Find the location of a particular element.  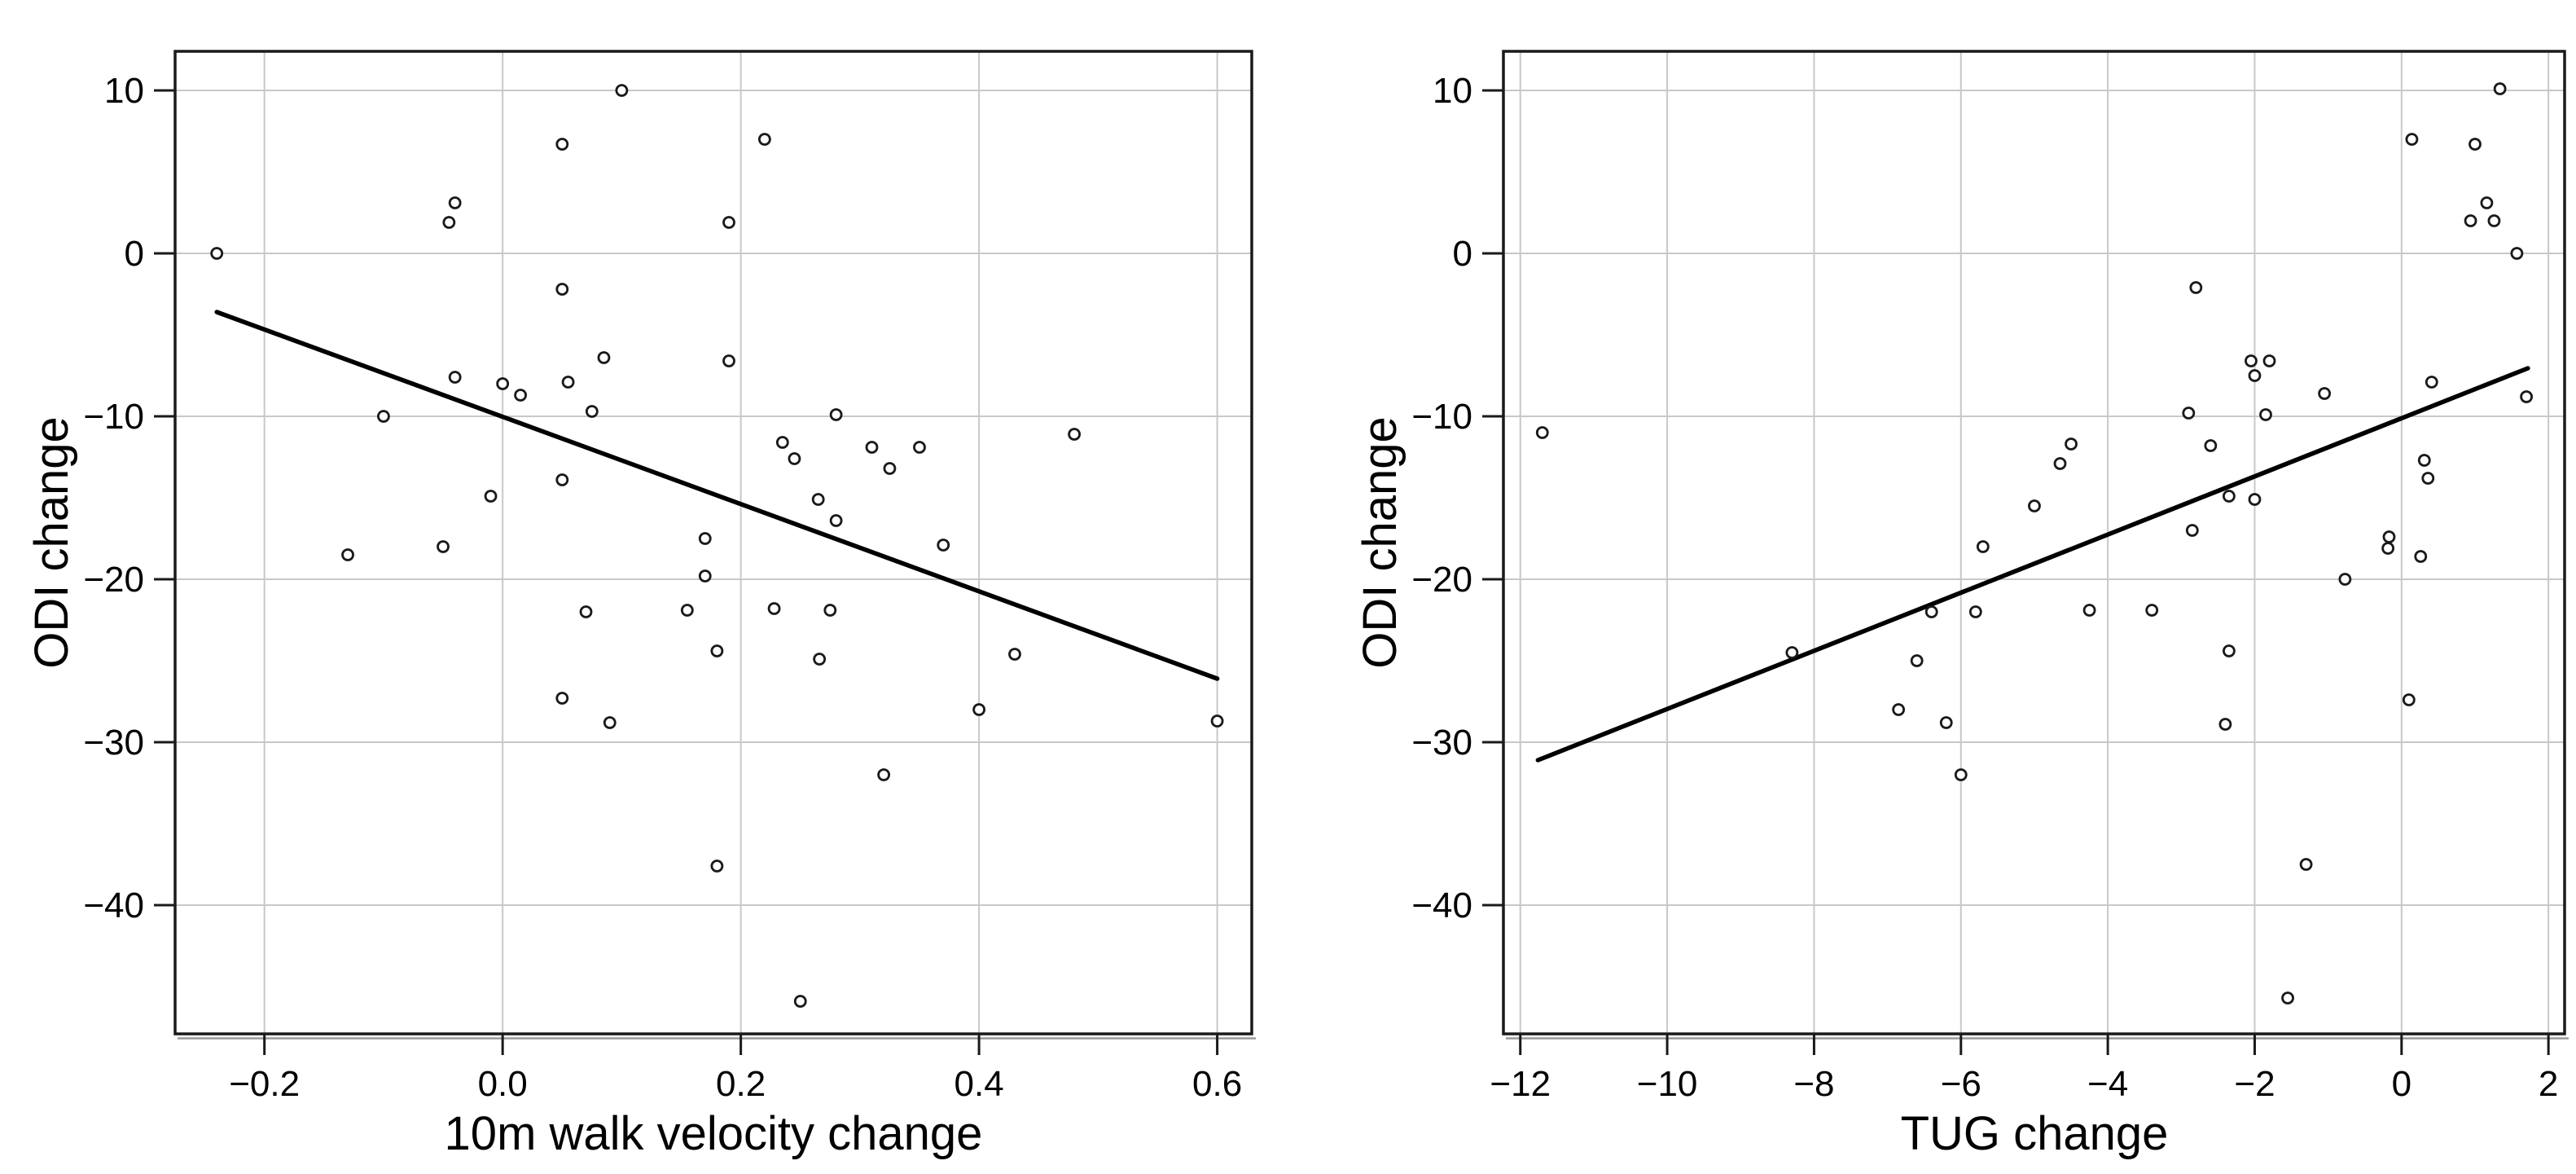

x-tick-label: 0.0 is located at coordinates (503, 1084).